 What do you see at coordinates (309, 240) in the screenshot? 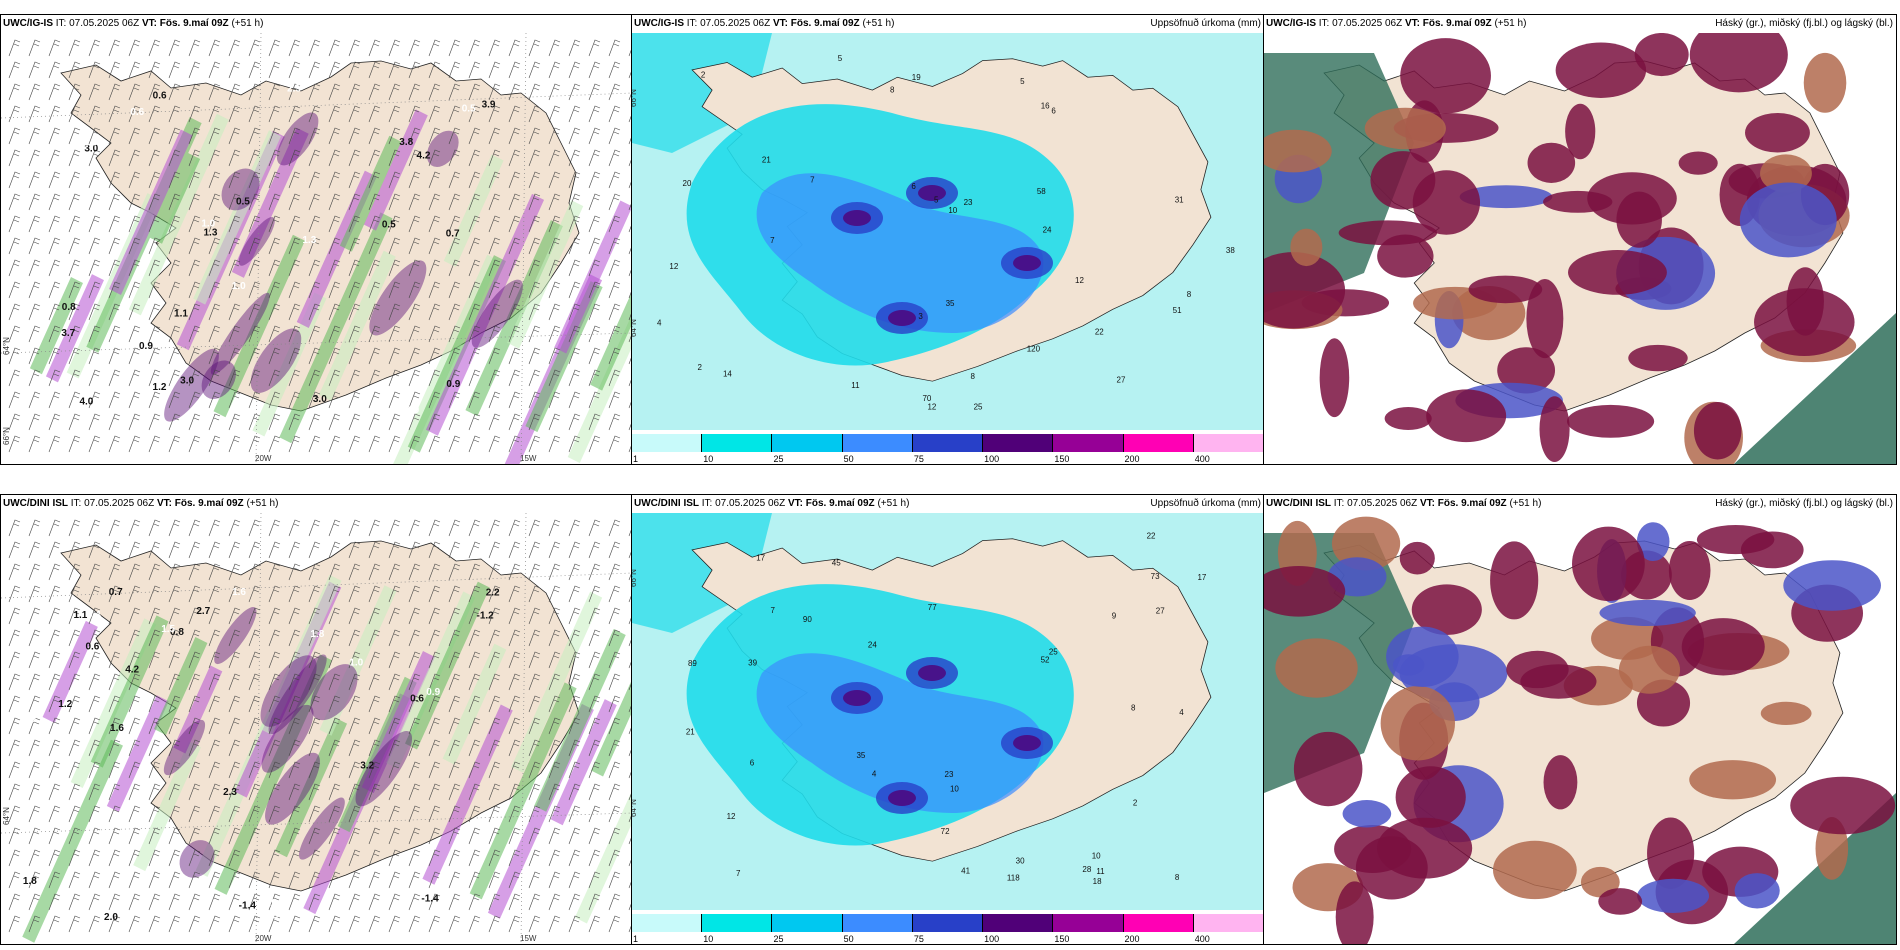
I see `precip-rate-label: 1.3` at bounding box center [309, 240].